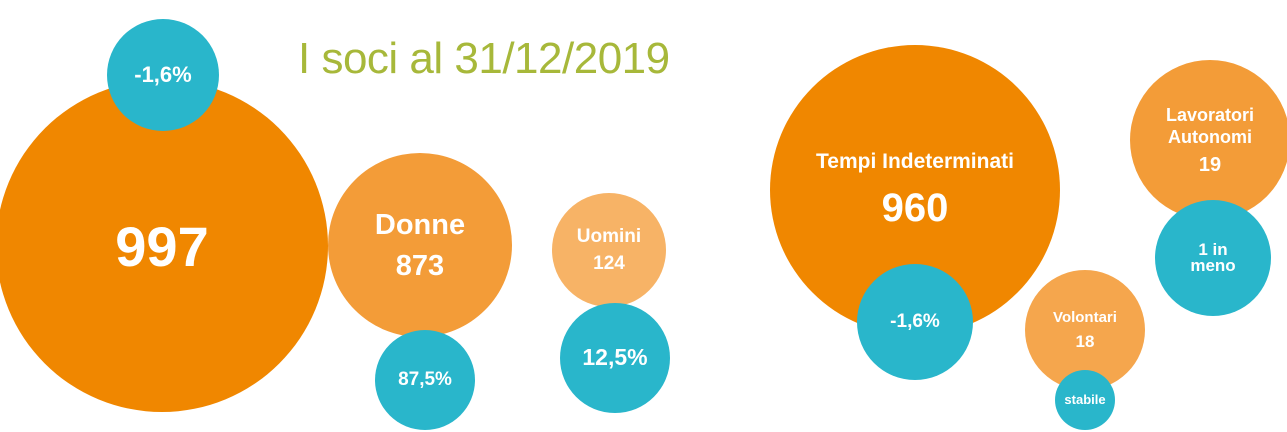 Image resolution: width=1287 pixels, height=432 pixels. What do you see at coordinates (1210, 126) in the screenshot?
I see `bubble-label: Lavoratori Autonomi` at bounding box center [1210, 126].